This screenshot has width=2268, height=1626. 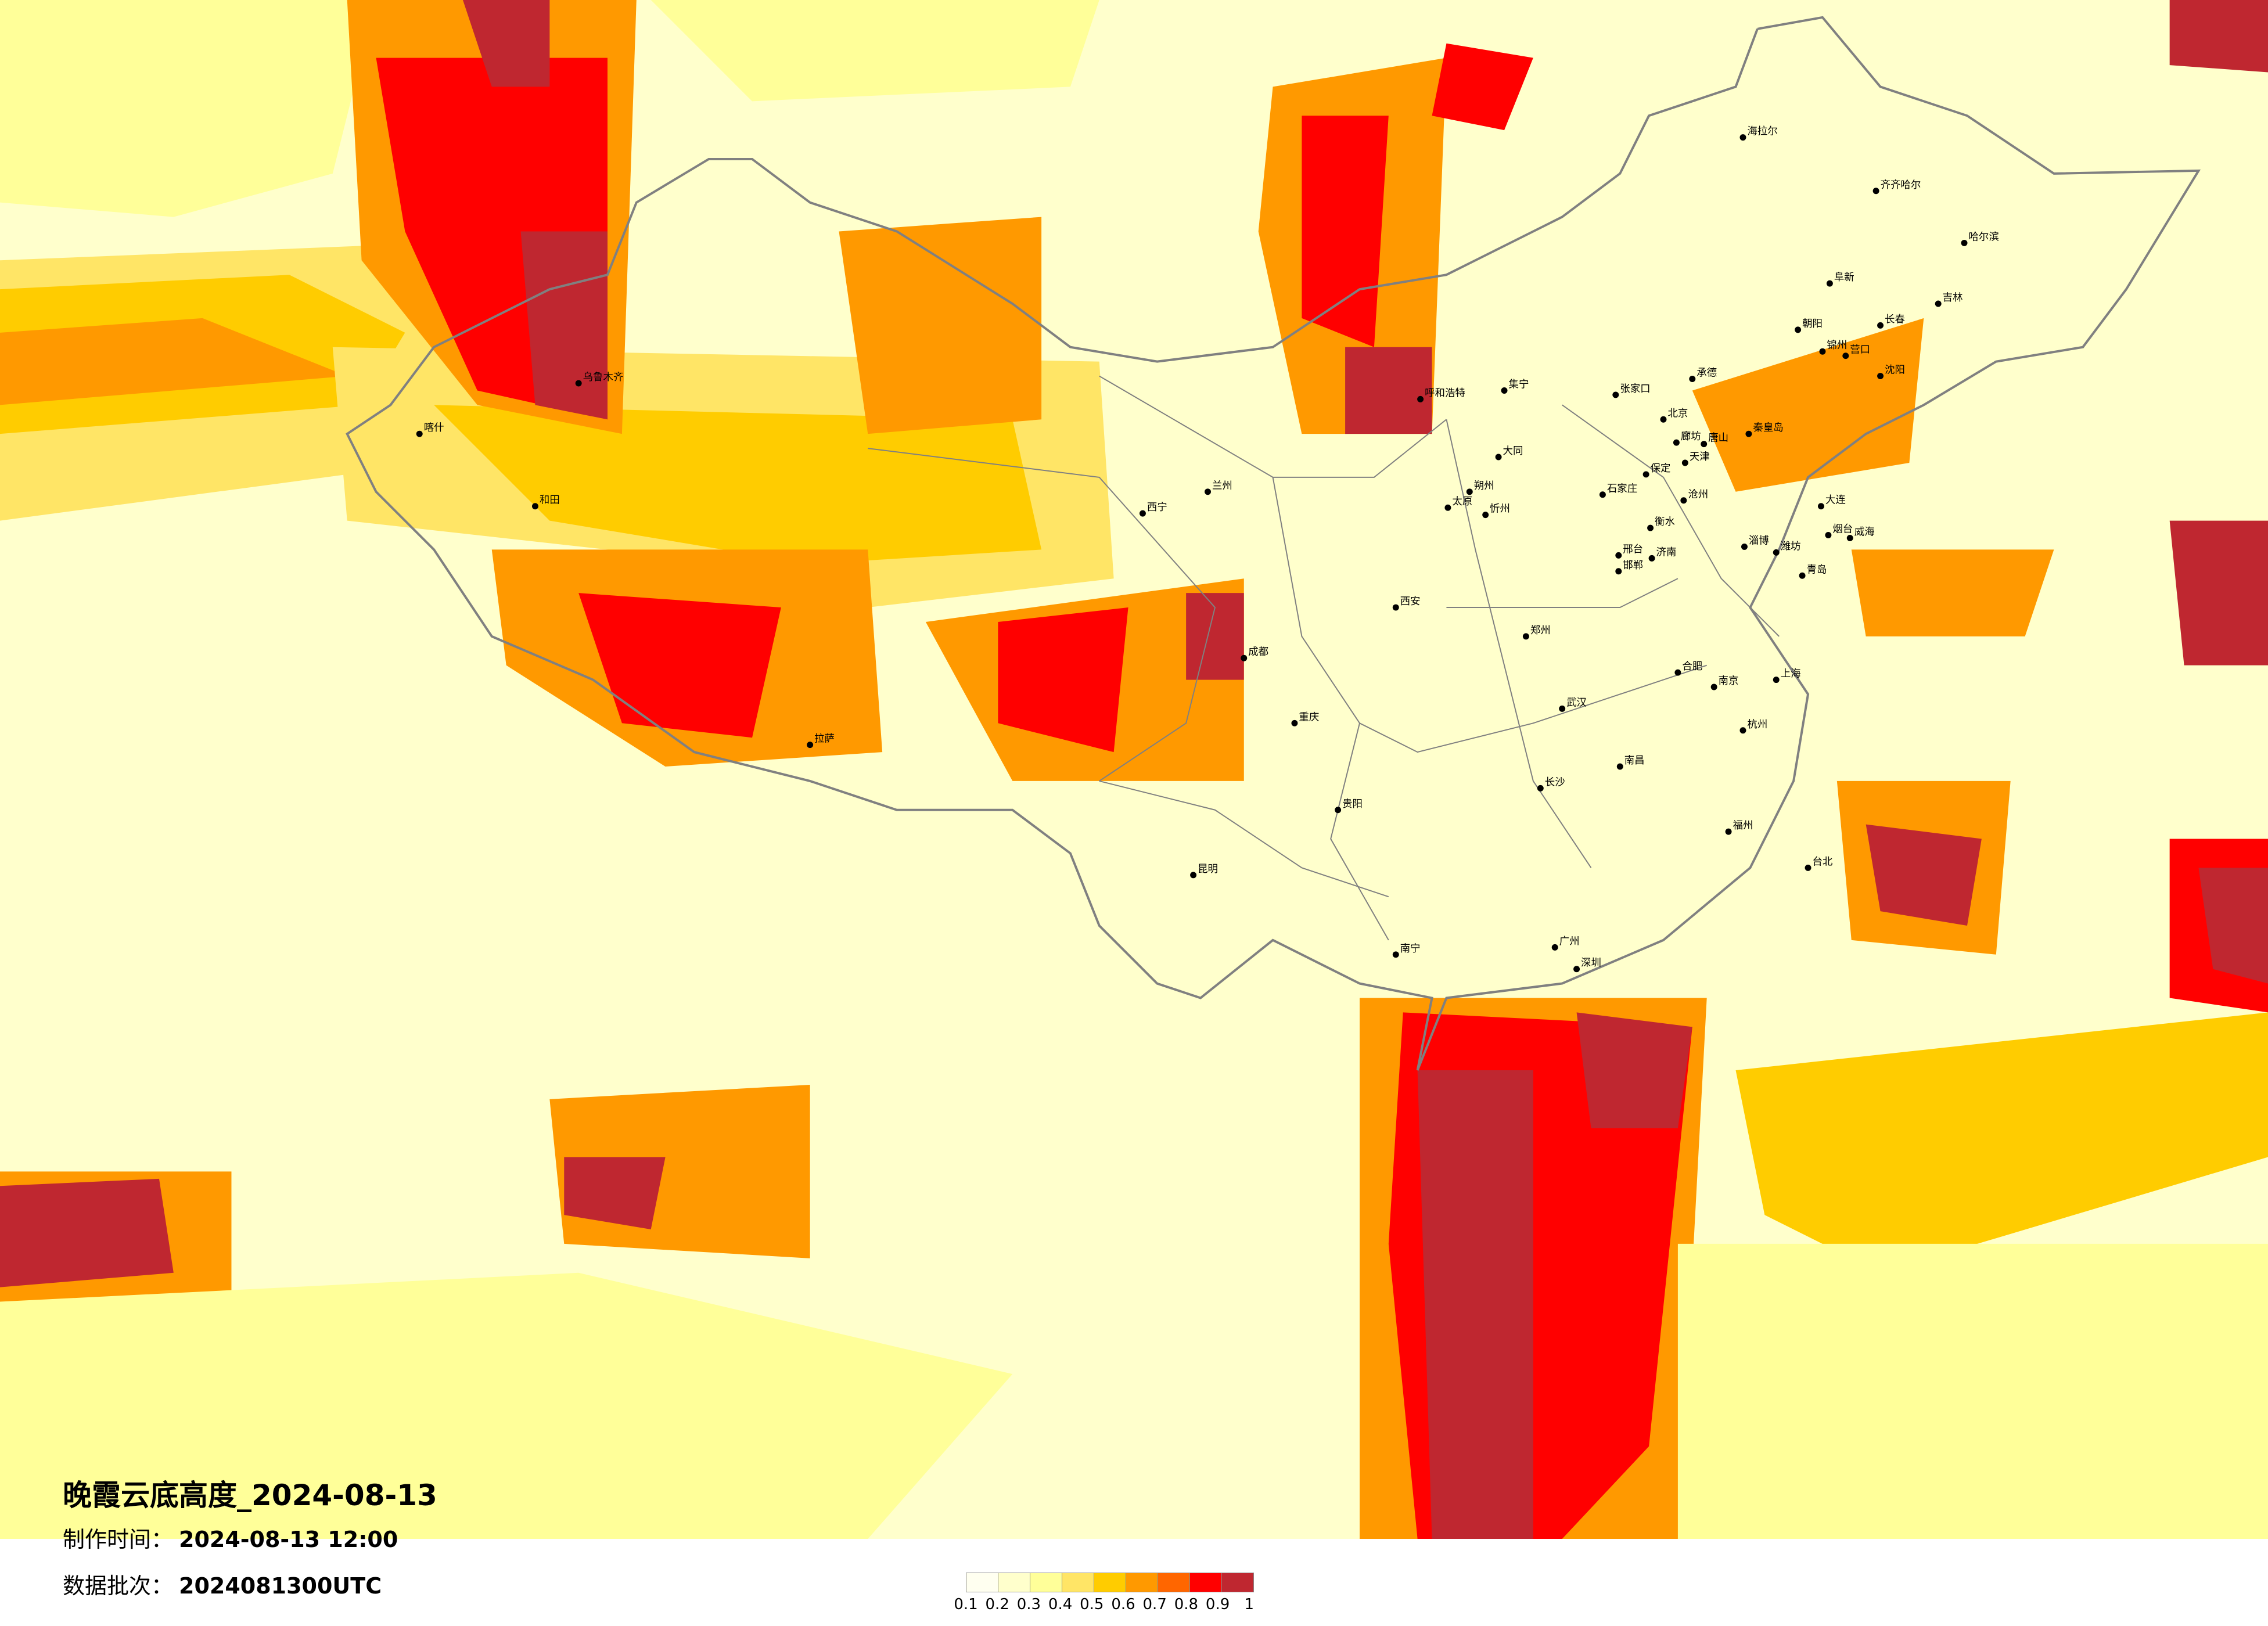 What do you see at coordinates (824, 739) in the screenshot?
I see `city-label: 拉萨` at bounding box center [824, 739].